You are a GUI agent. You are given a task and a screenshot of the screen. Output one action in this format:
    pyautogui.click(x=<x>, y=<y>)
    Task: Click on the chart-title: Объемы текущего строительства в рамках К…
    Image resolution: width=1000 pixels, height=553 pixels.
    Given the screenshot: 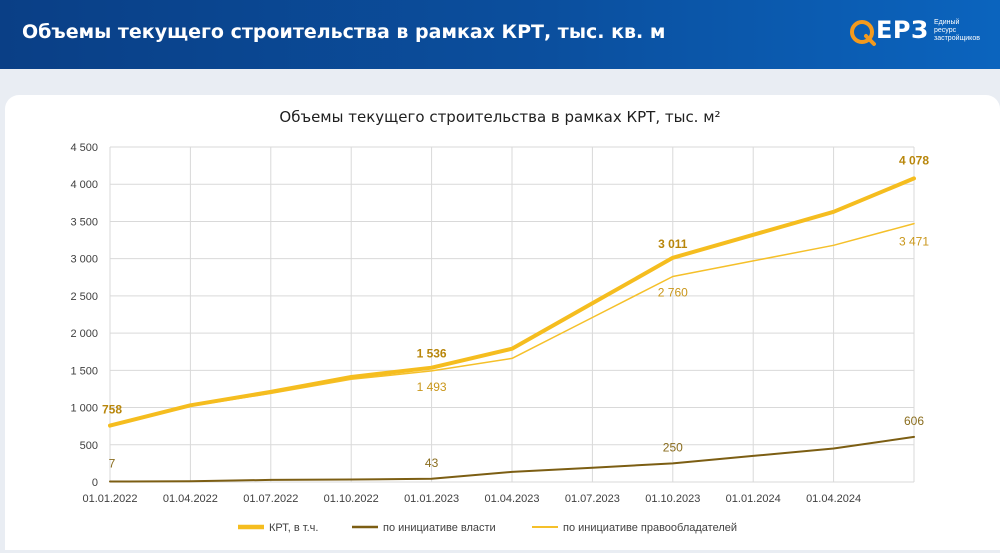 What is the action you would take?
    pyautogui.click(x=500, y=117)
    